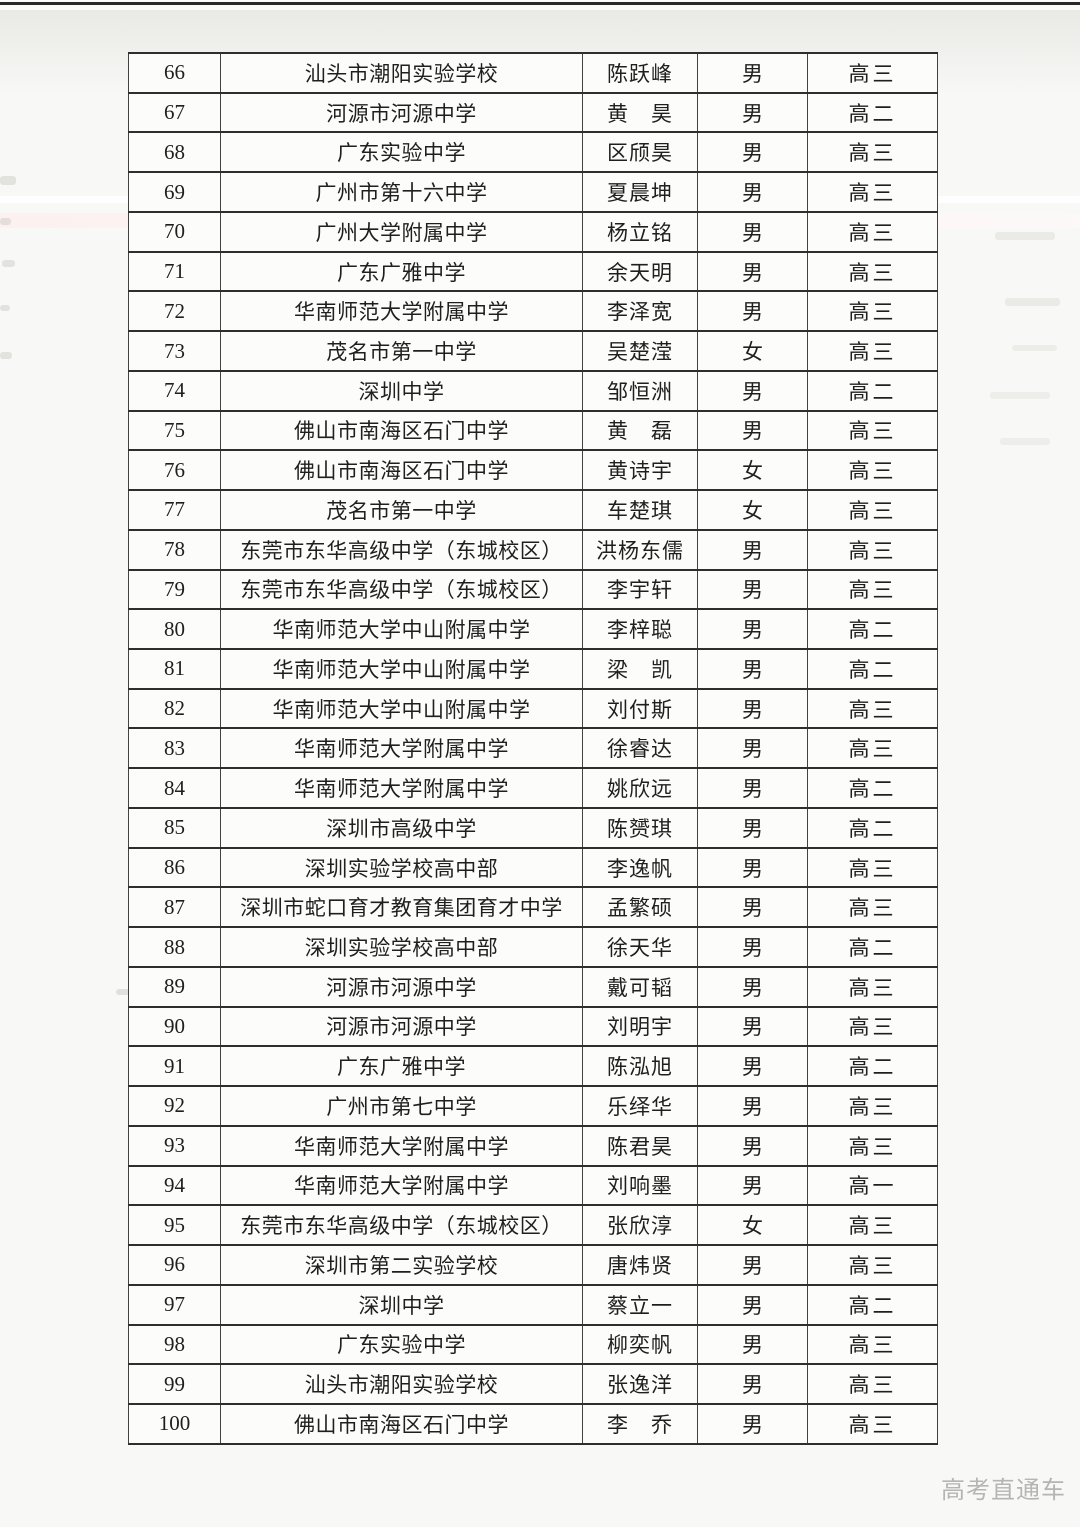 This screenshot has width=1080, height=1527. I want to click on cell-no: 83, so click(174, 748).